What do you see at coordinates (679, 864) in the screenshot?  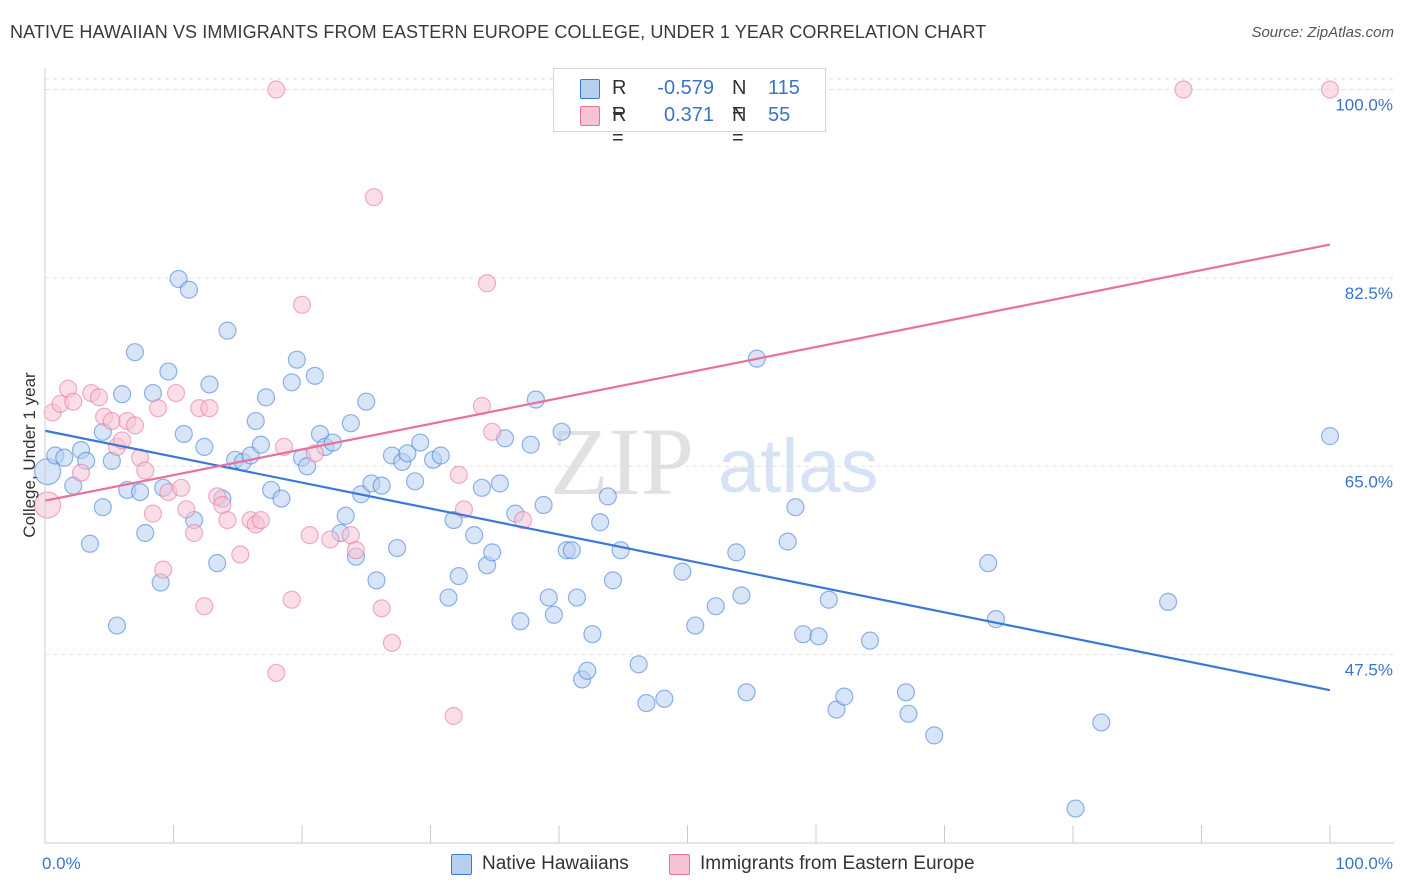 I see `pink-swatch-icon` at bounding box center [679, 864].